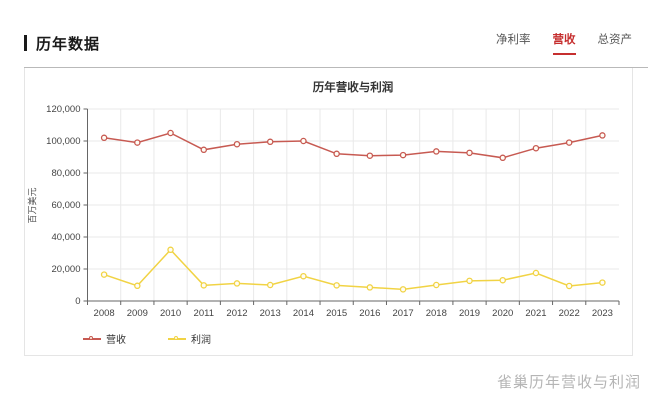 This screenshot has height=405, width=650. What do you see at coordinates (303, 313) in the screenshot?
I see `x-tick-label: 2014` at bounding box center [303, 313].